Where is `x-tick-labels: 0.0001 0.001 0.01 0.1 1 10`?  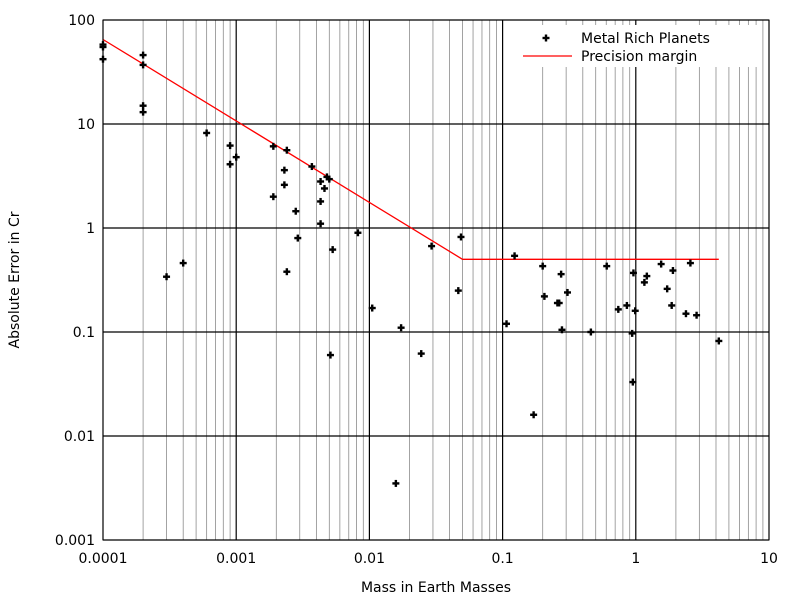 x-tick-labels: 0.0001 0.001 0.01 0.1 1 10 is located at coordinates (428, 559).